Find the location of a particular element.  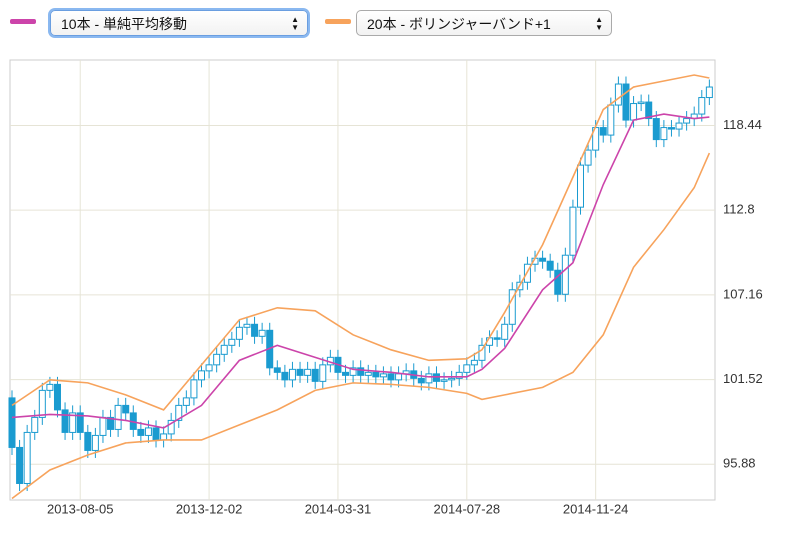

y-tick-label: 95.88 is located at coordinates (739, 463).